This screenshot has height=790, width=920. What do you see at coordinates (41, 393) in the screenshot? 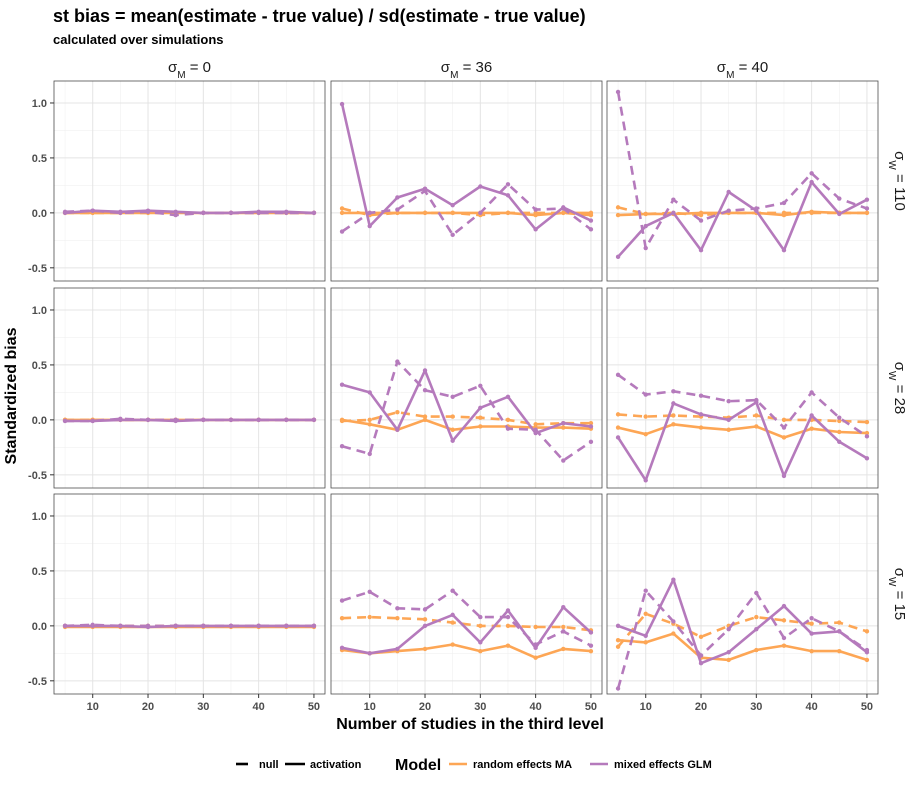
I see `y-axis: -0.5 0.0 0.5 1.0 -0.5 0.0 0.5 1.0 -0.5 0.0 0.5 1.0` at bounding box center [41, 393].